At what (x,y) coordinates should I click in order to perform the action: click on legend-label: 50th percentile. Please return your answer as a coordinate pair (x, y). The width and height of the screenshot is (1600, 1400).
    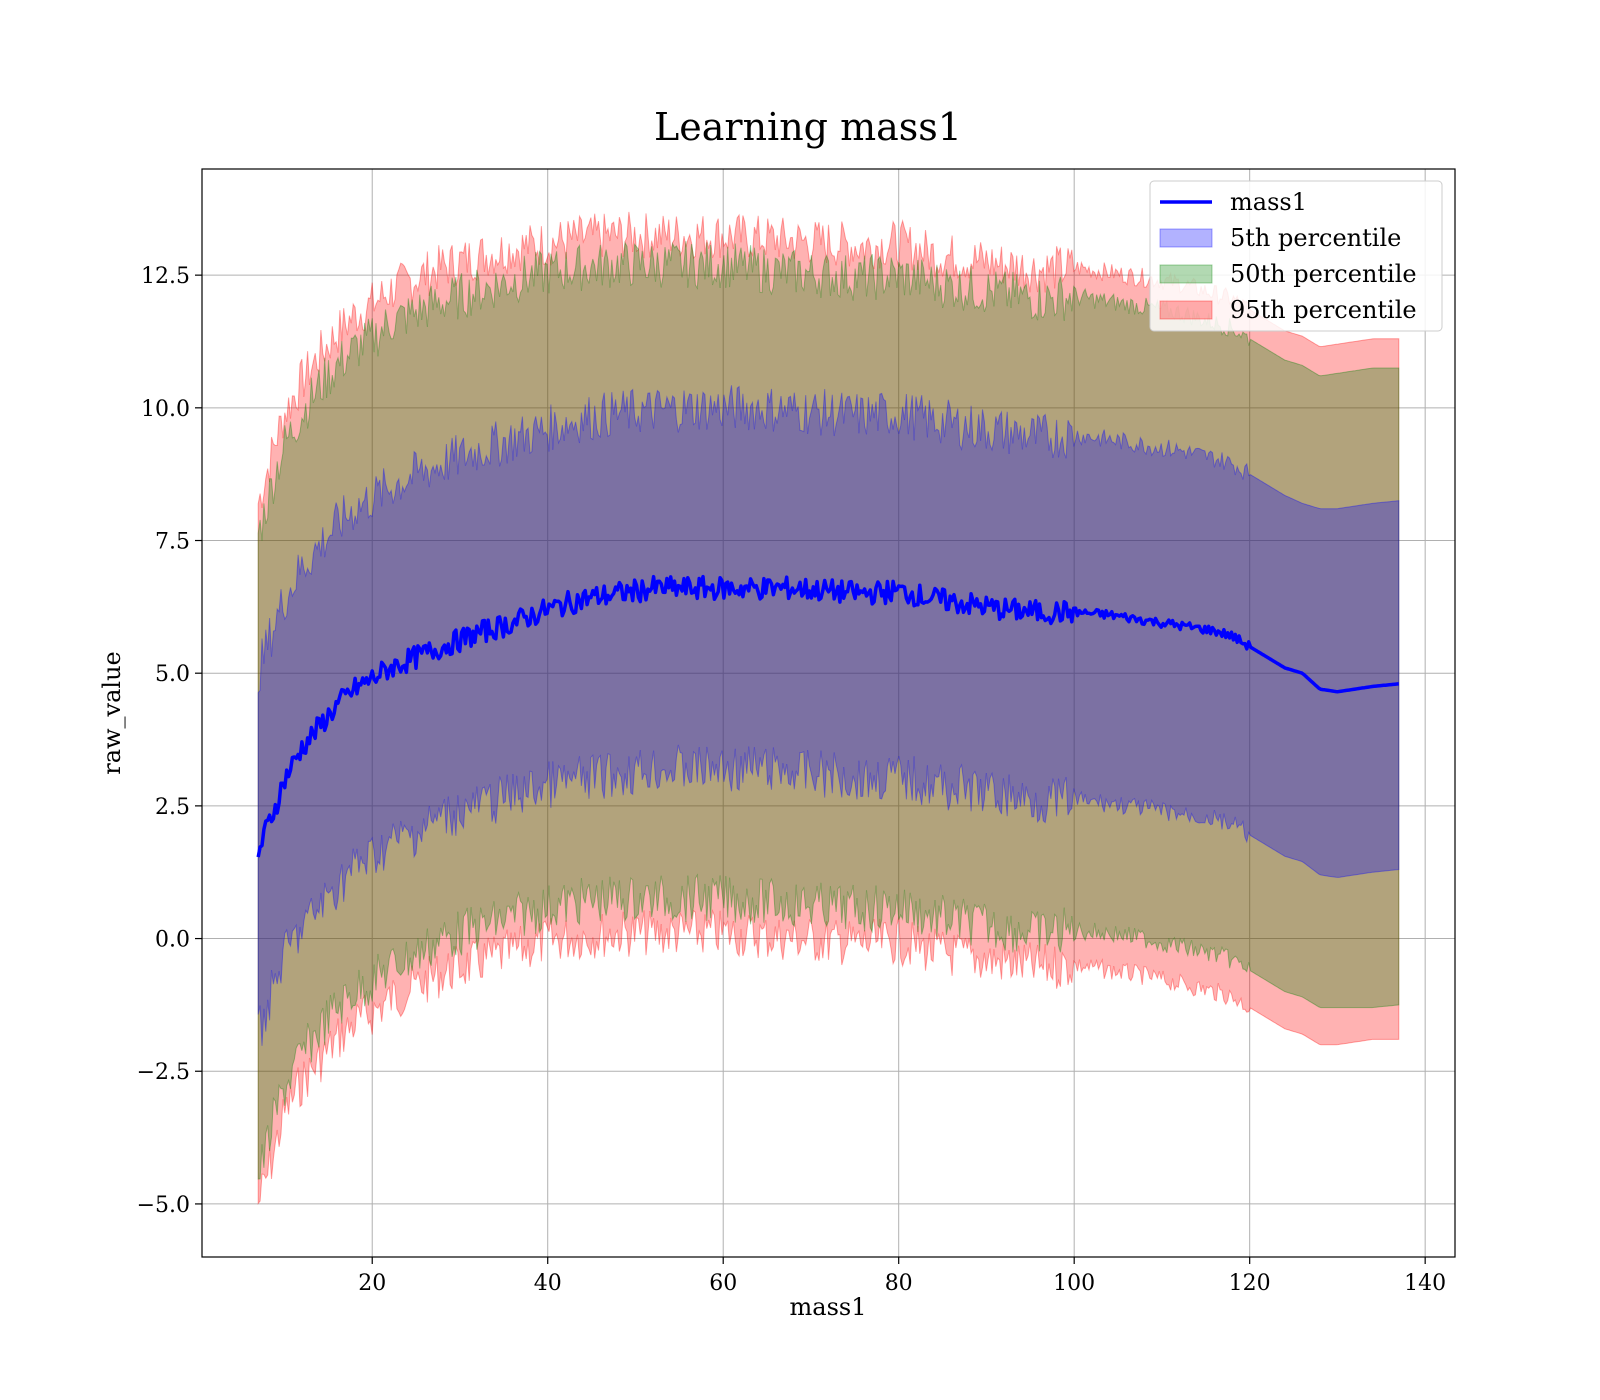
    Looking at the image, I should click on (1323, 274).